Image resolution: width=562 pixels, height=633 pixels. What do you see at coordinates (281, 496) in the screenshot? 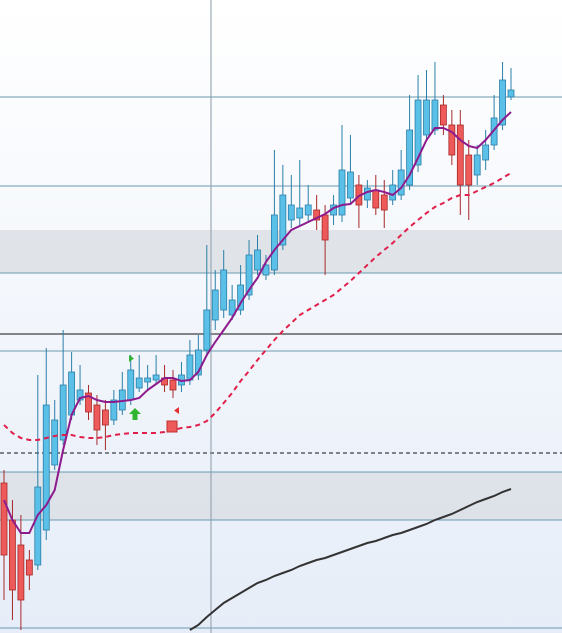
I see `band` at bounding box center [281, 496].